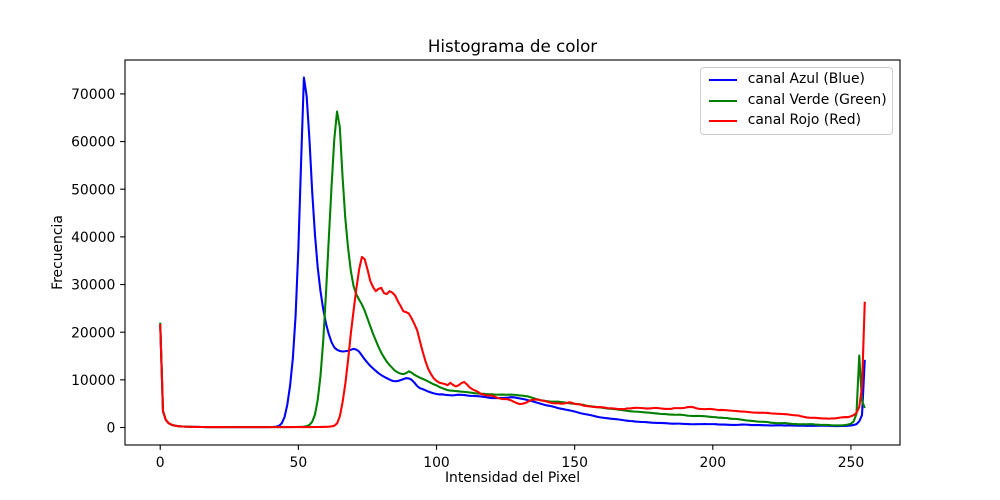 This screenshot has height=500, width=1000. I want to click on legend-line-green-icon, so click(722, 100).